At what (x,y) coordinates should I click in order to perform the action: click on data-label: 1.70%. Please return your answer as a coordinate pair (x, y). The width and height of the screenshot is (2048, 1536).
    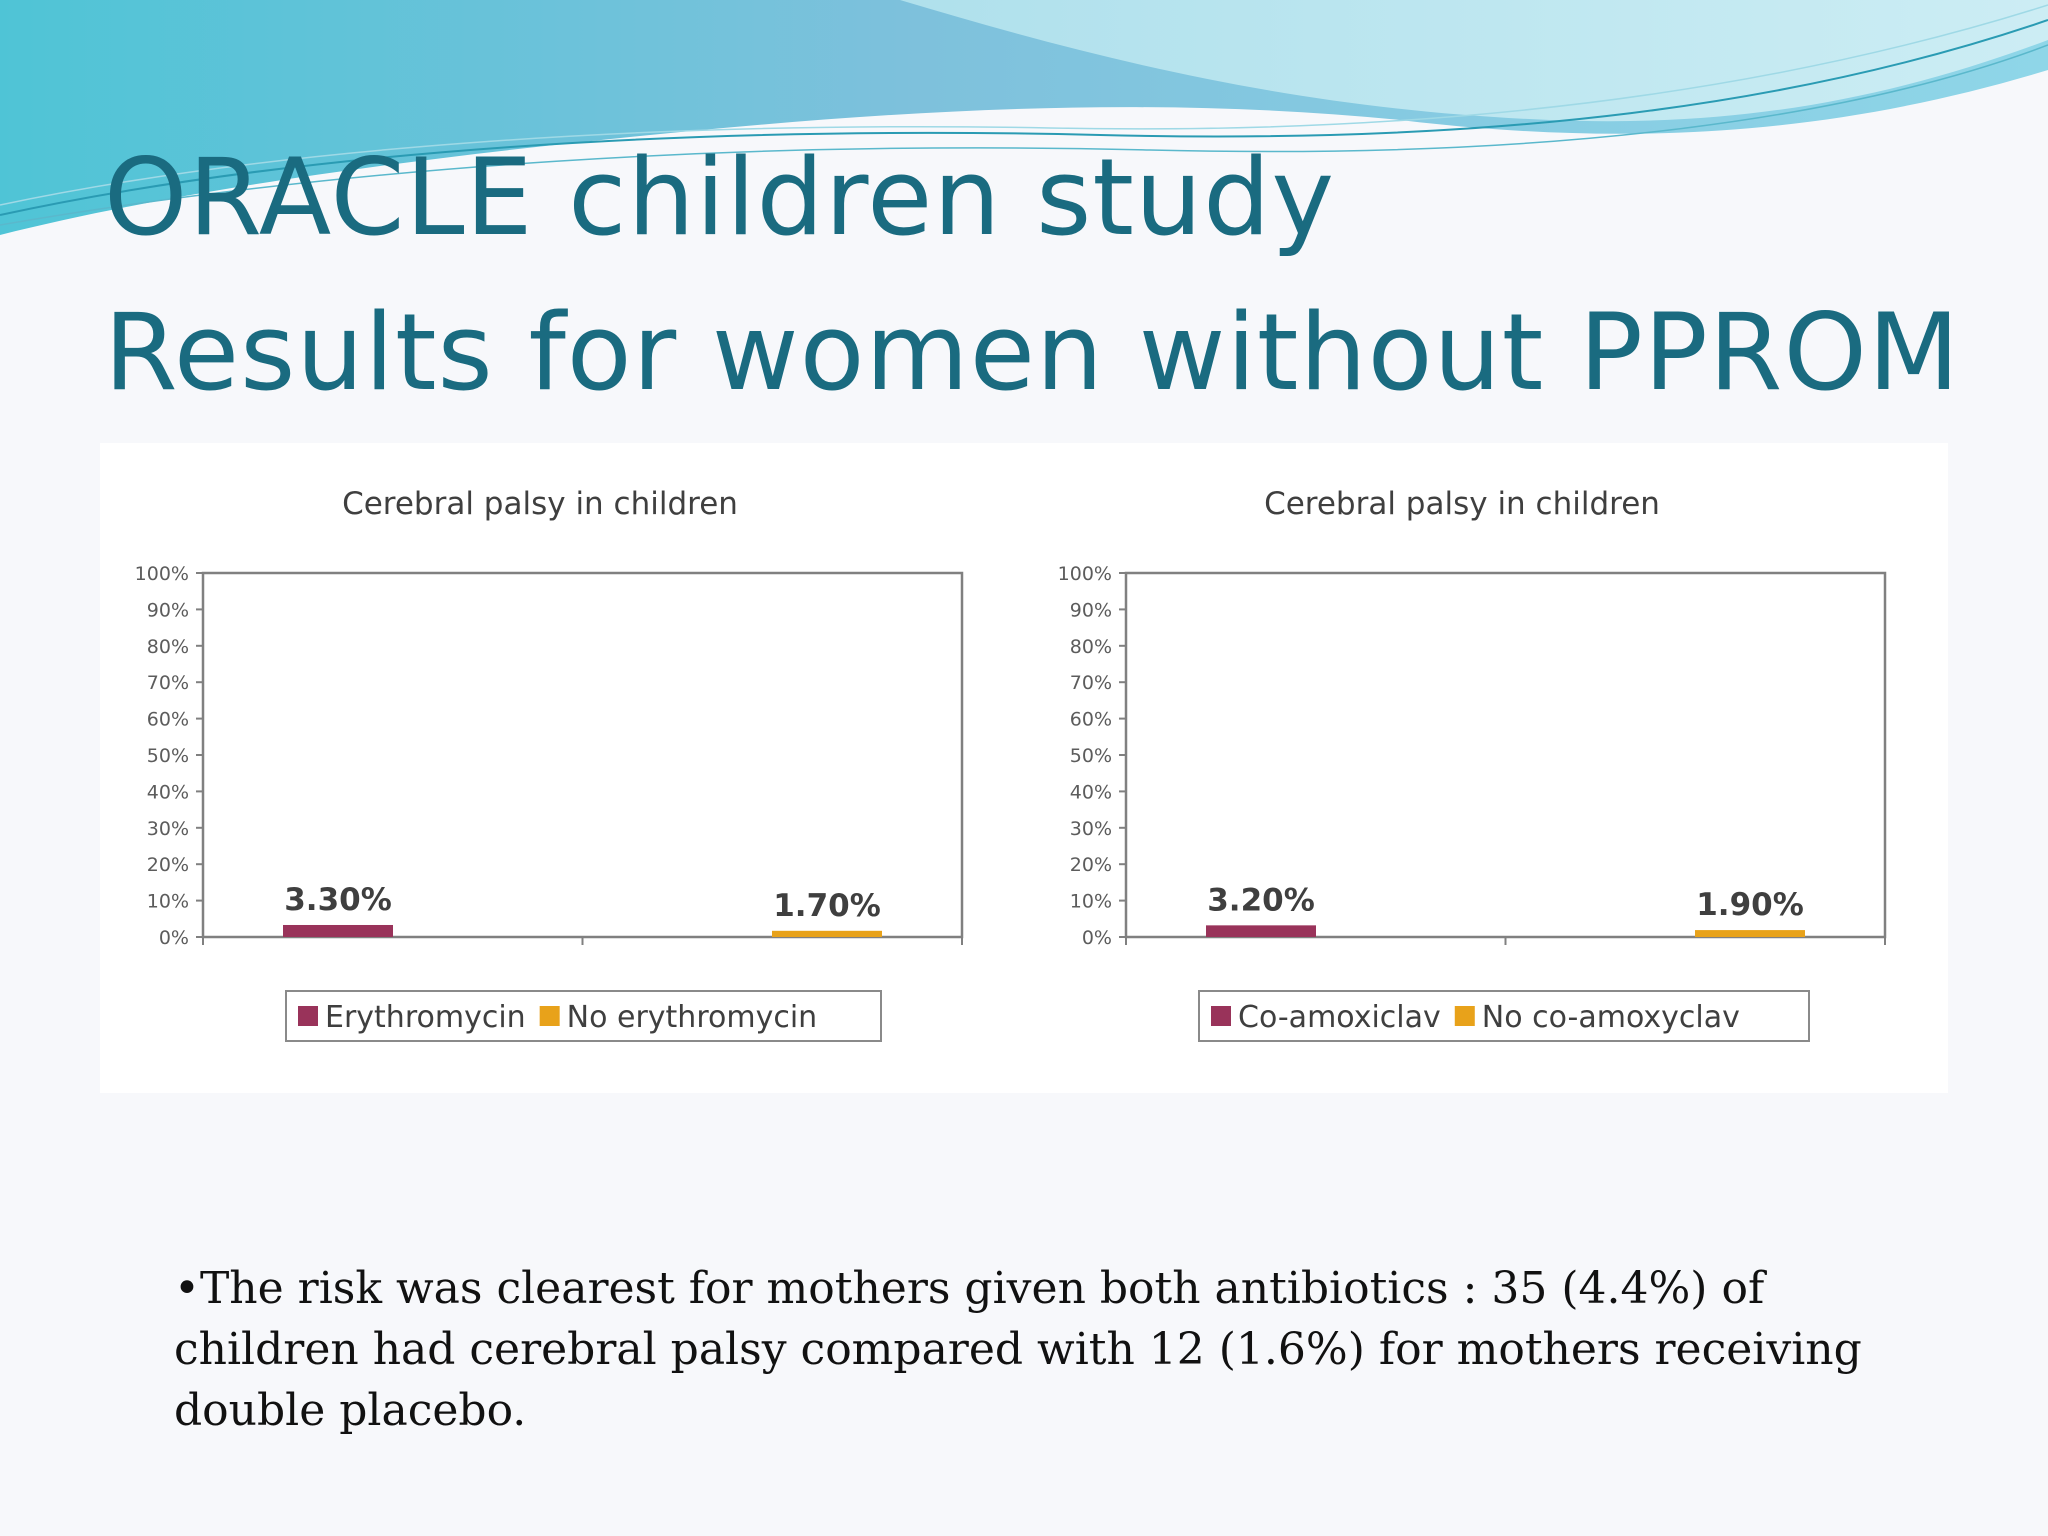
    Looking at the image, I should click on (827, 906).